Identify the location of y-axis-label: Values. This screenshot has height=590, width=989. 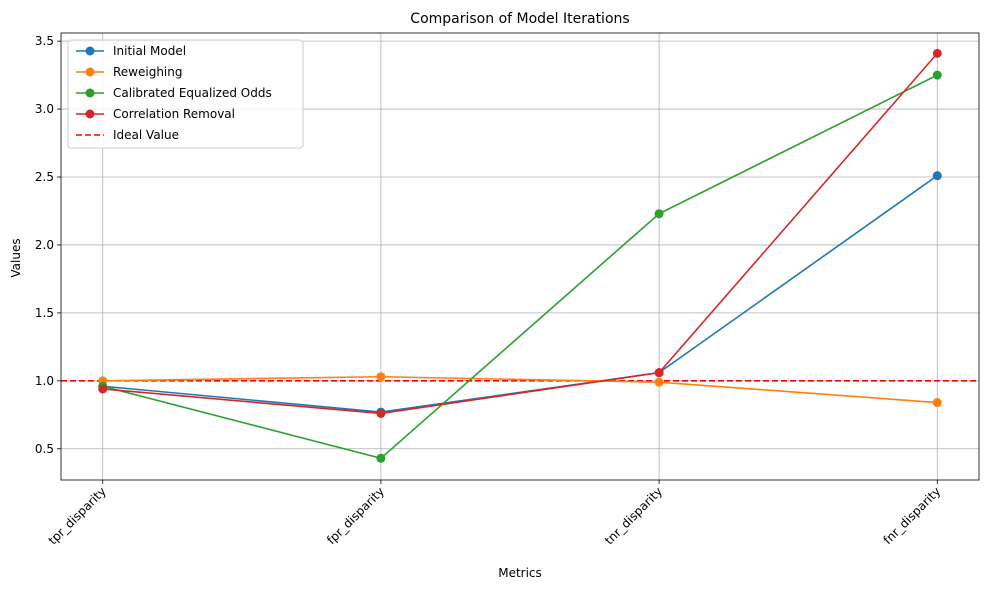
(16, 257).